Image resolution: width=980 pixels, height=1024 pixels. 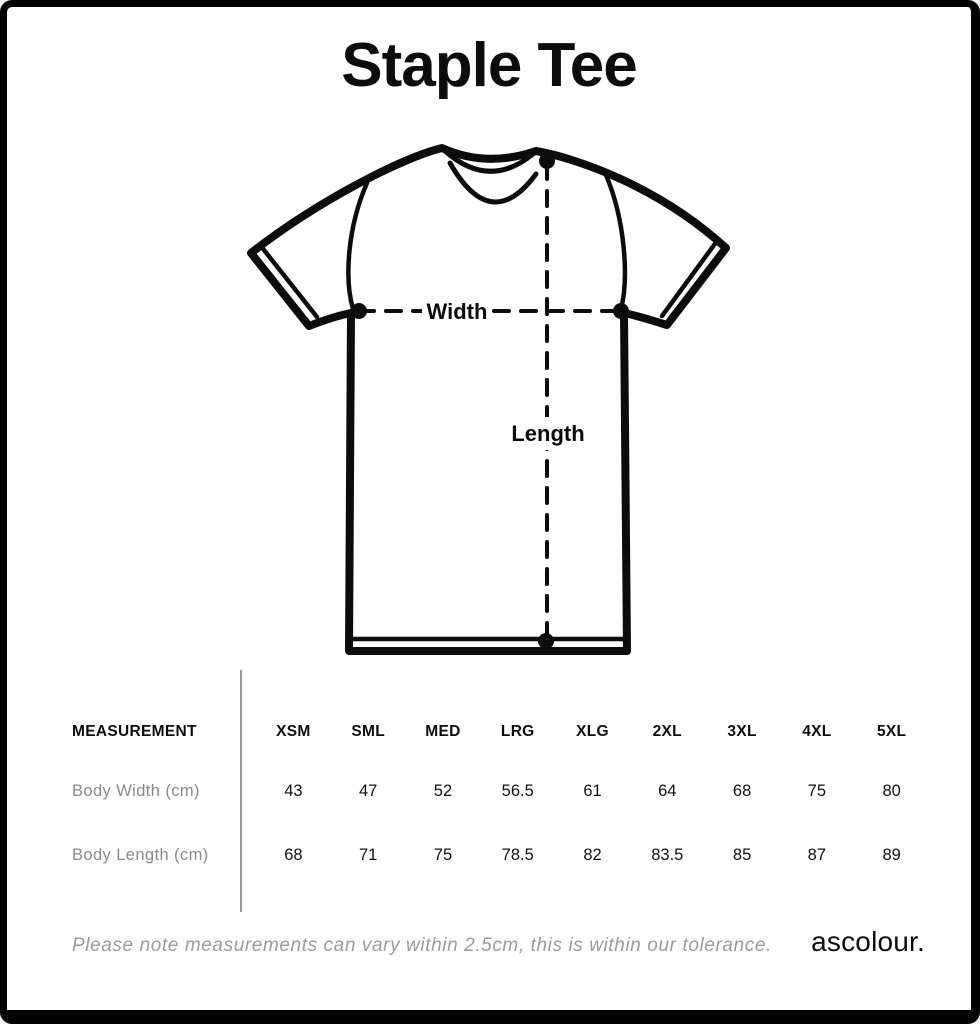 What do you see at coordinates (891, 791) in the screenshot?
I see `body-width-value: 80` at bounding box center [891, 791].